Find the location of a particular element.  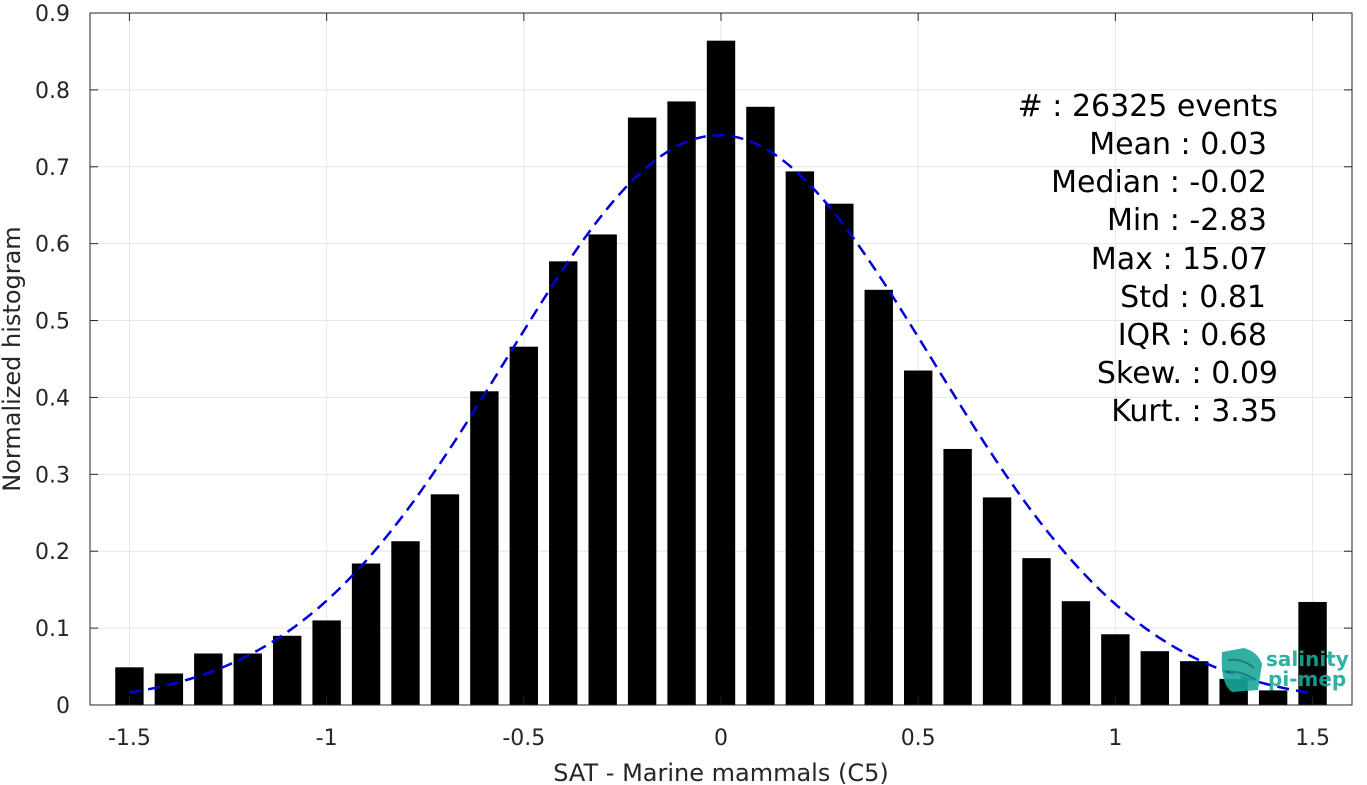

stat-min: Min : -2.83 is located at coordinates (1187, 220).